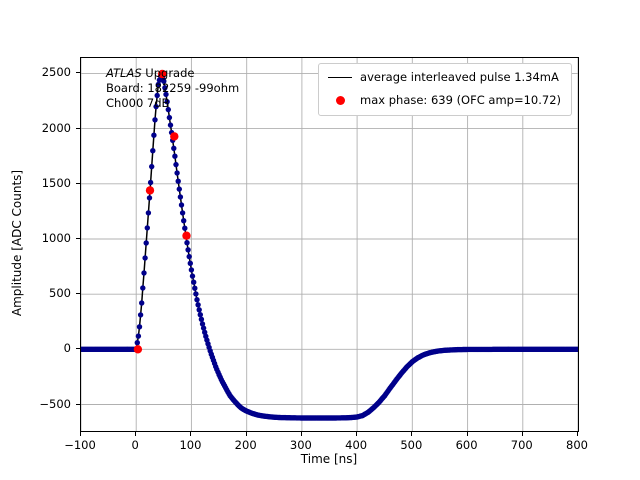 This screenshot has width=640, height=480. I want to click on annotation-atlas: ATLAS, so click(124, 73).